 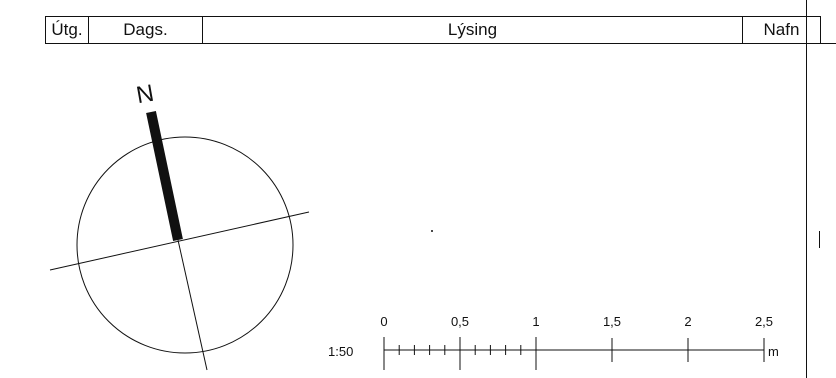 I want to click on scale-tick-label: 2, so click(x=687, y=321).